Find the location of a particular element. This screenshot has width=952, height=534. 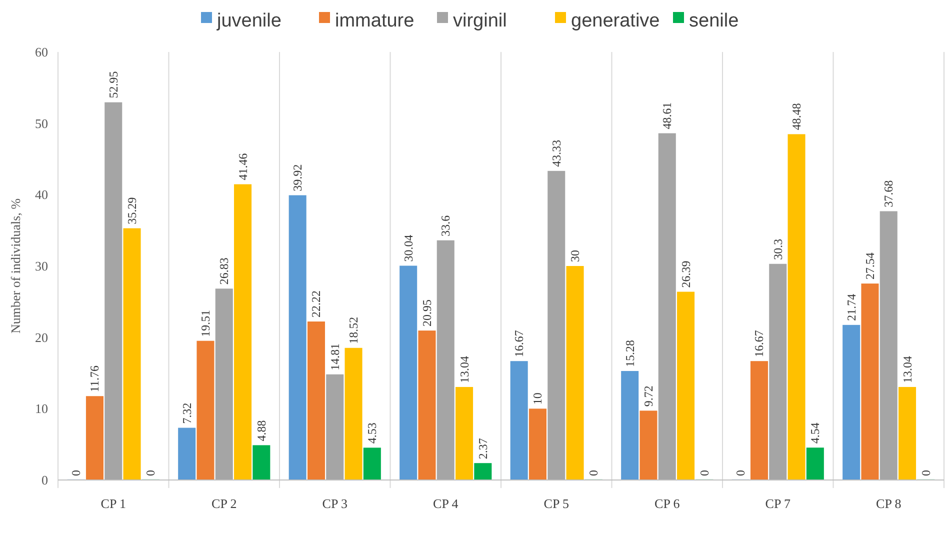

data-label: 43.33 is located at coordinates (556, 153).